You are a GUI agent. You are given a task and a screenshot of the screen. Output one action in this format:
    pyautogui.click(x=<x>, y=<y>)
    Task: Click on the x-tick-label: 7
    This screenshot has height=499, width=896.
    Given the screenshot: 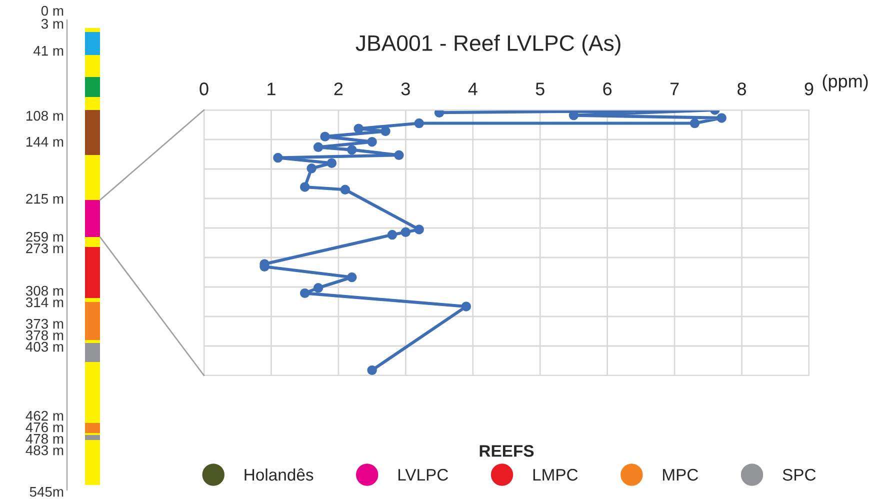 What is the action you would take?
    pyautogui.click(x=674, y=89)
    